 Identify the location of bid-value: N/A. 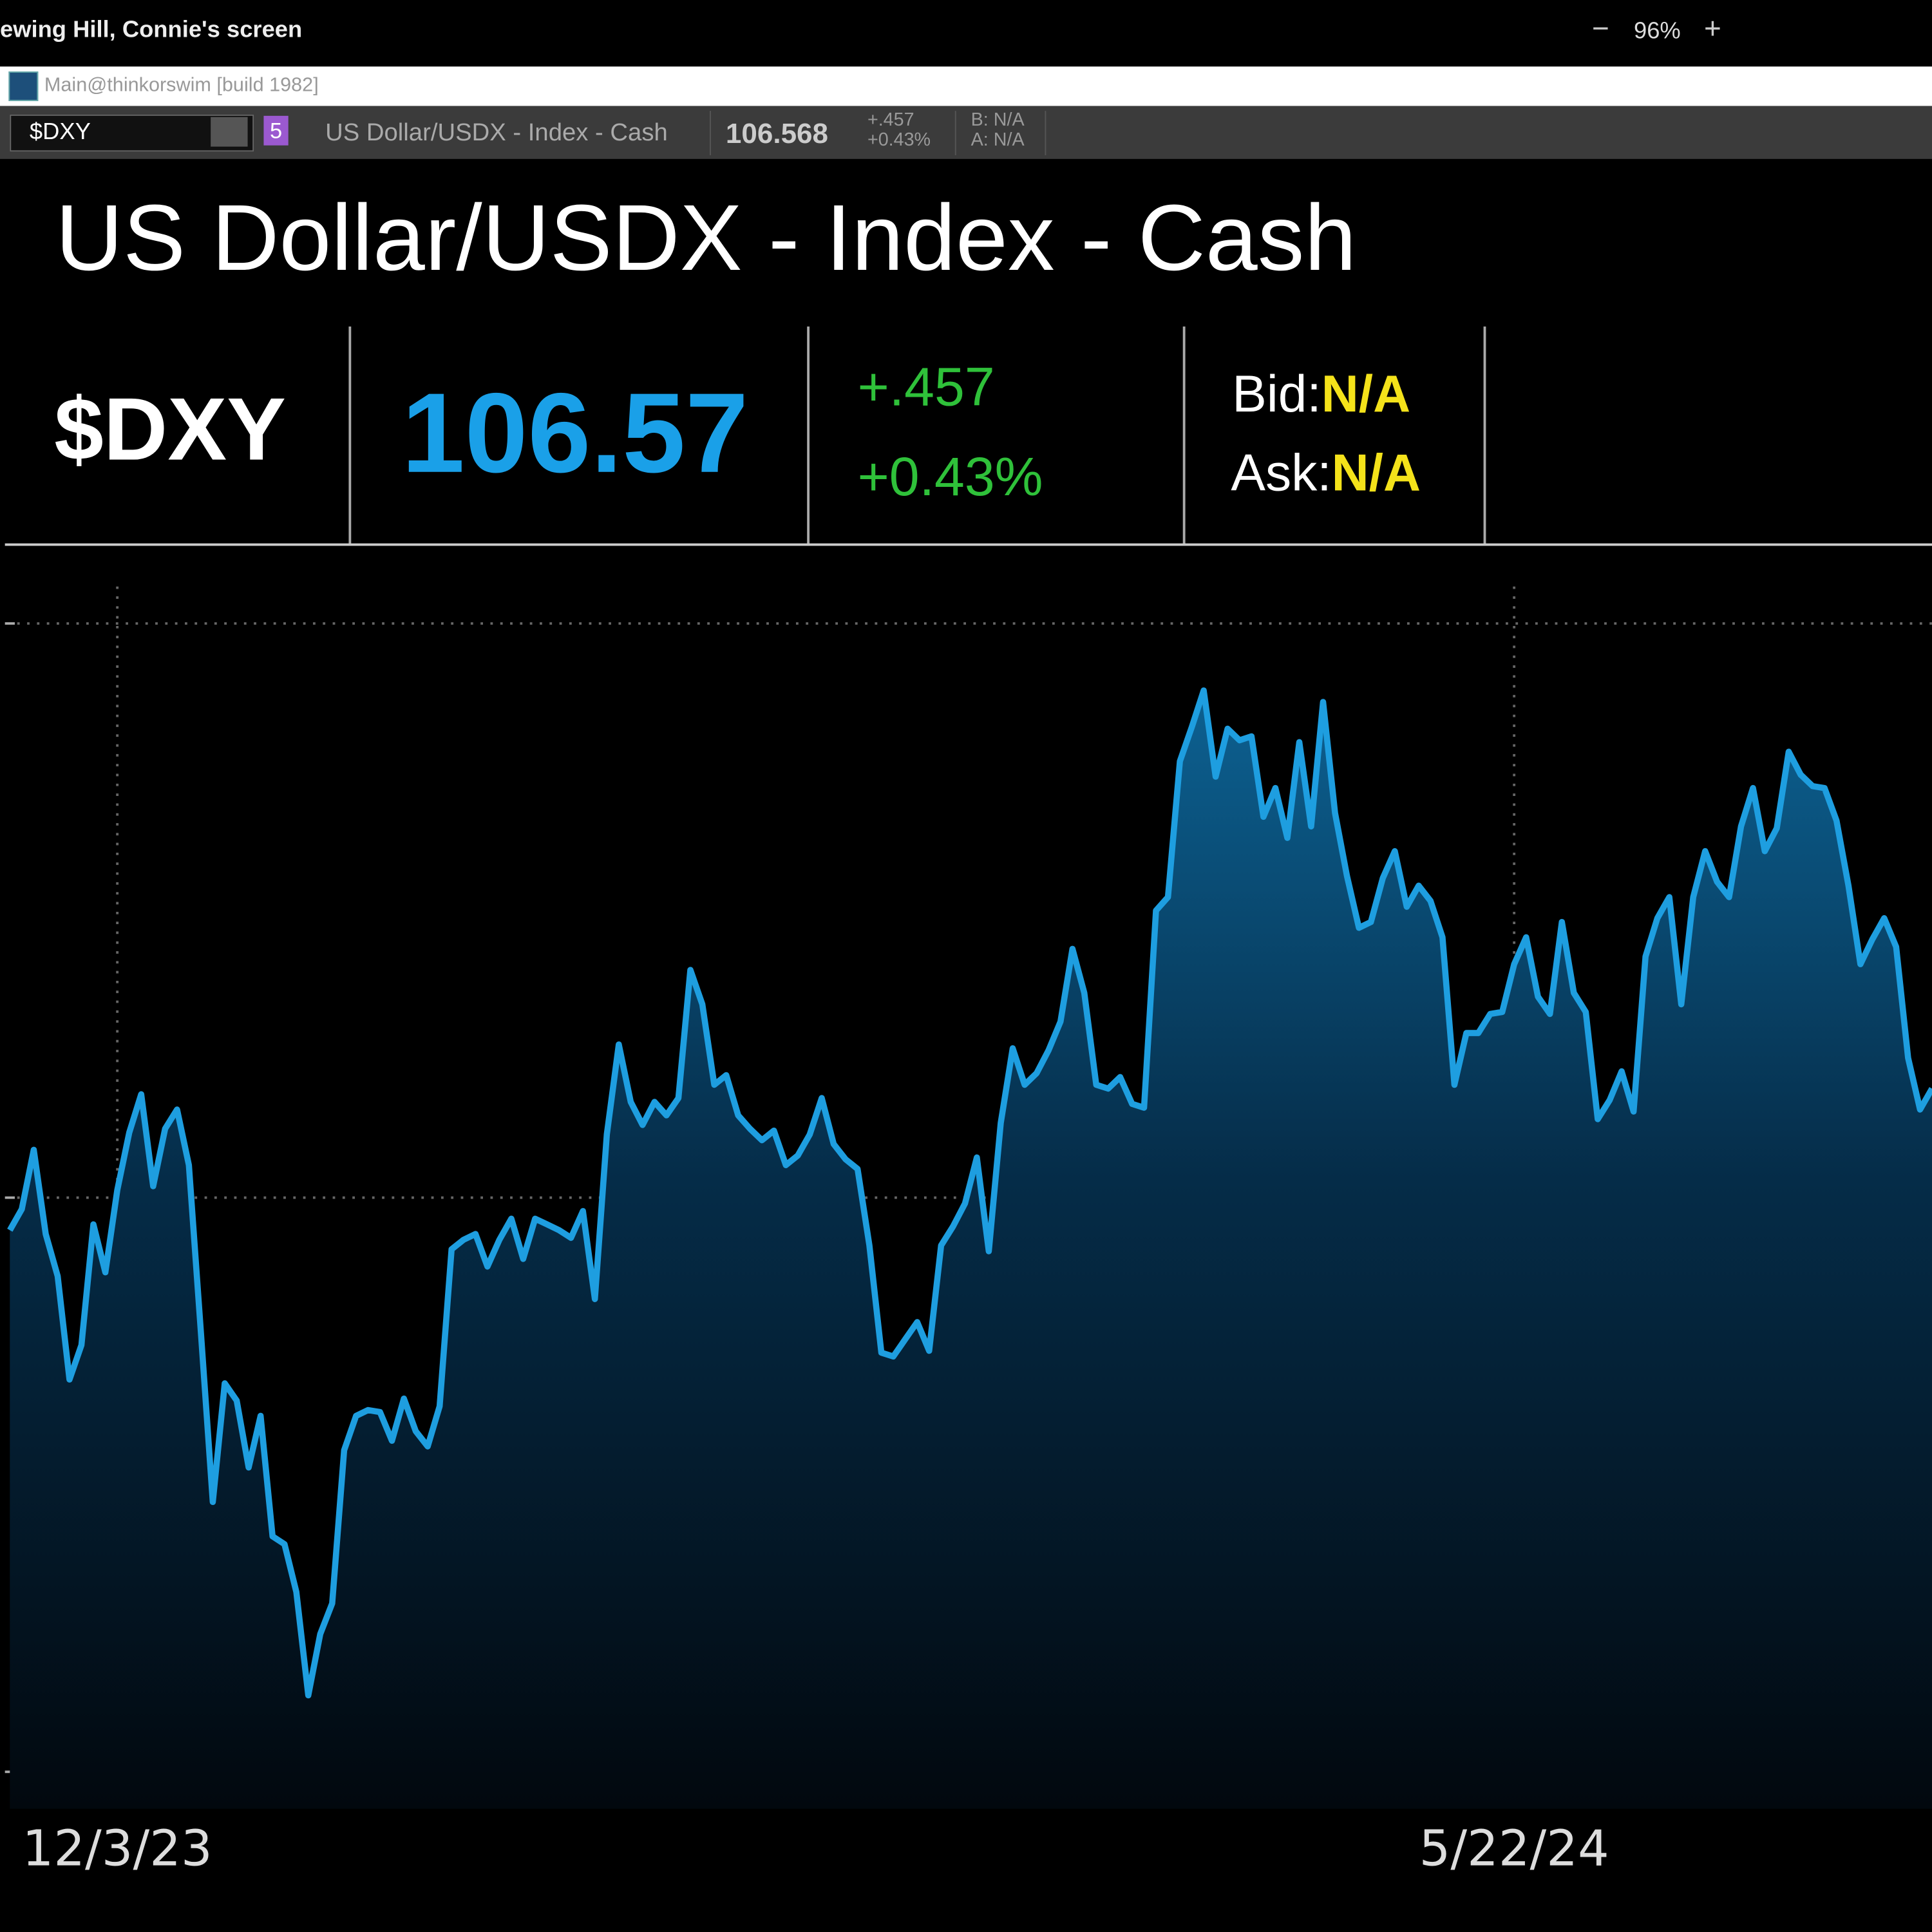
(1366, 394).